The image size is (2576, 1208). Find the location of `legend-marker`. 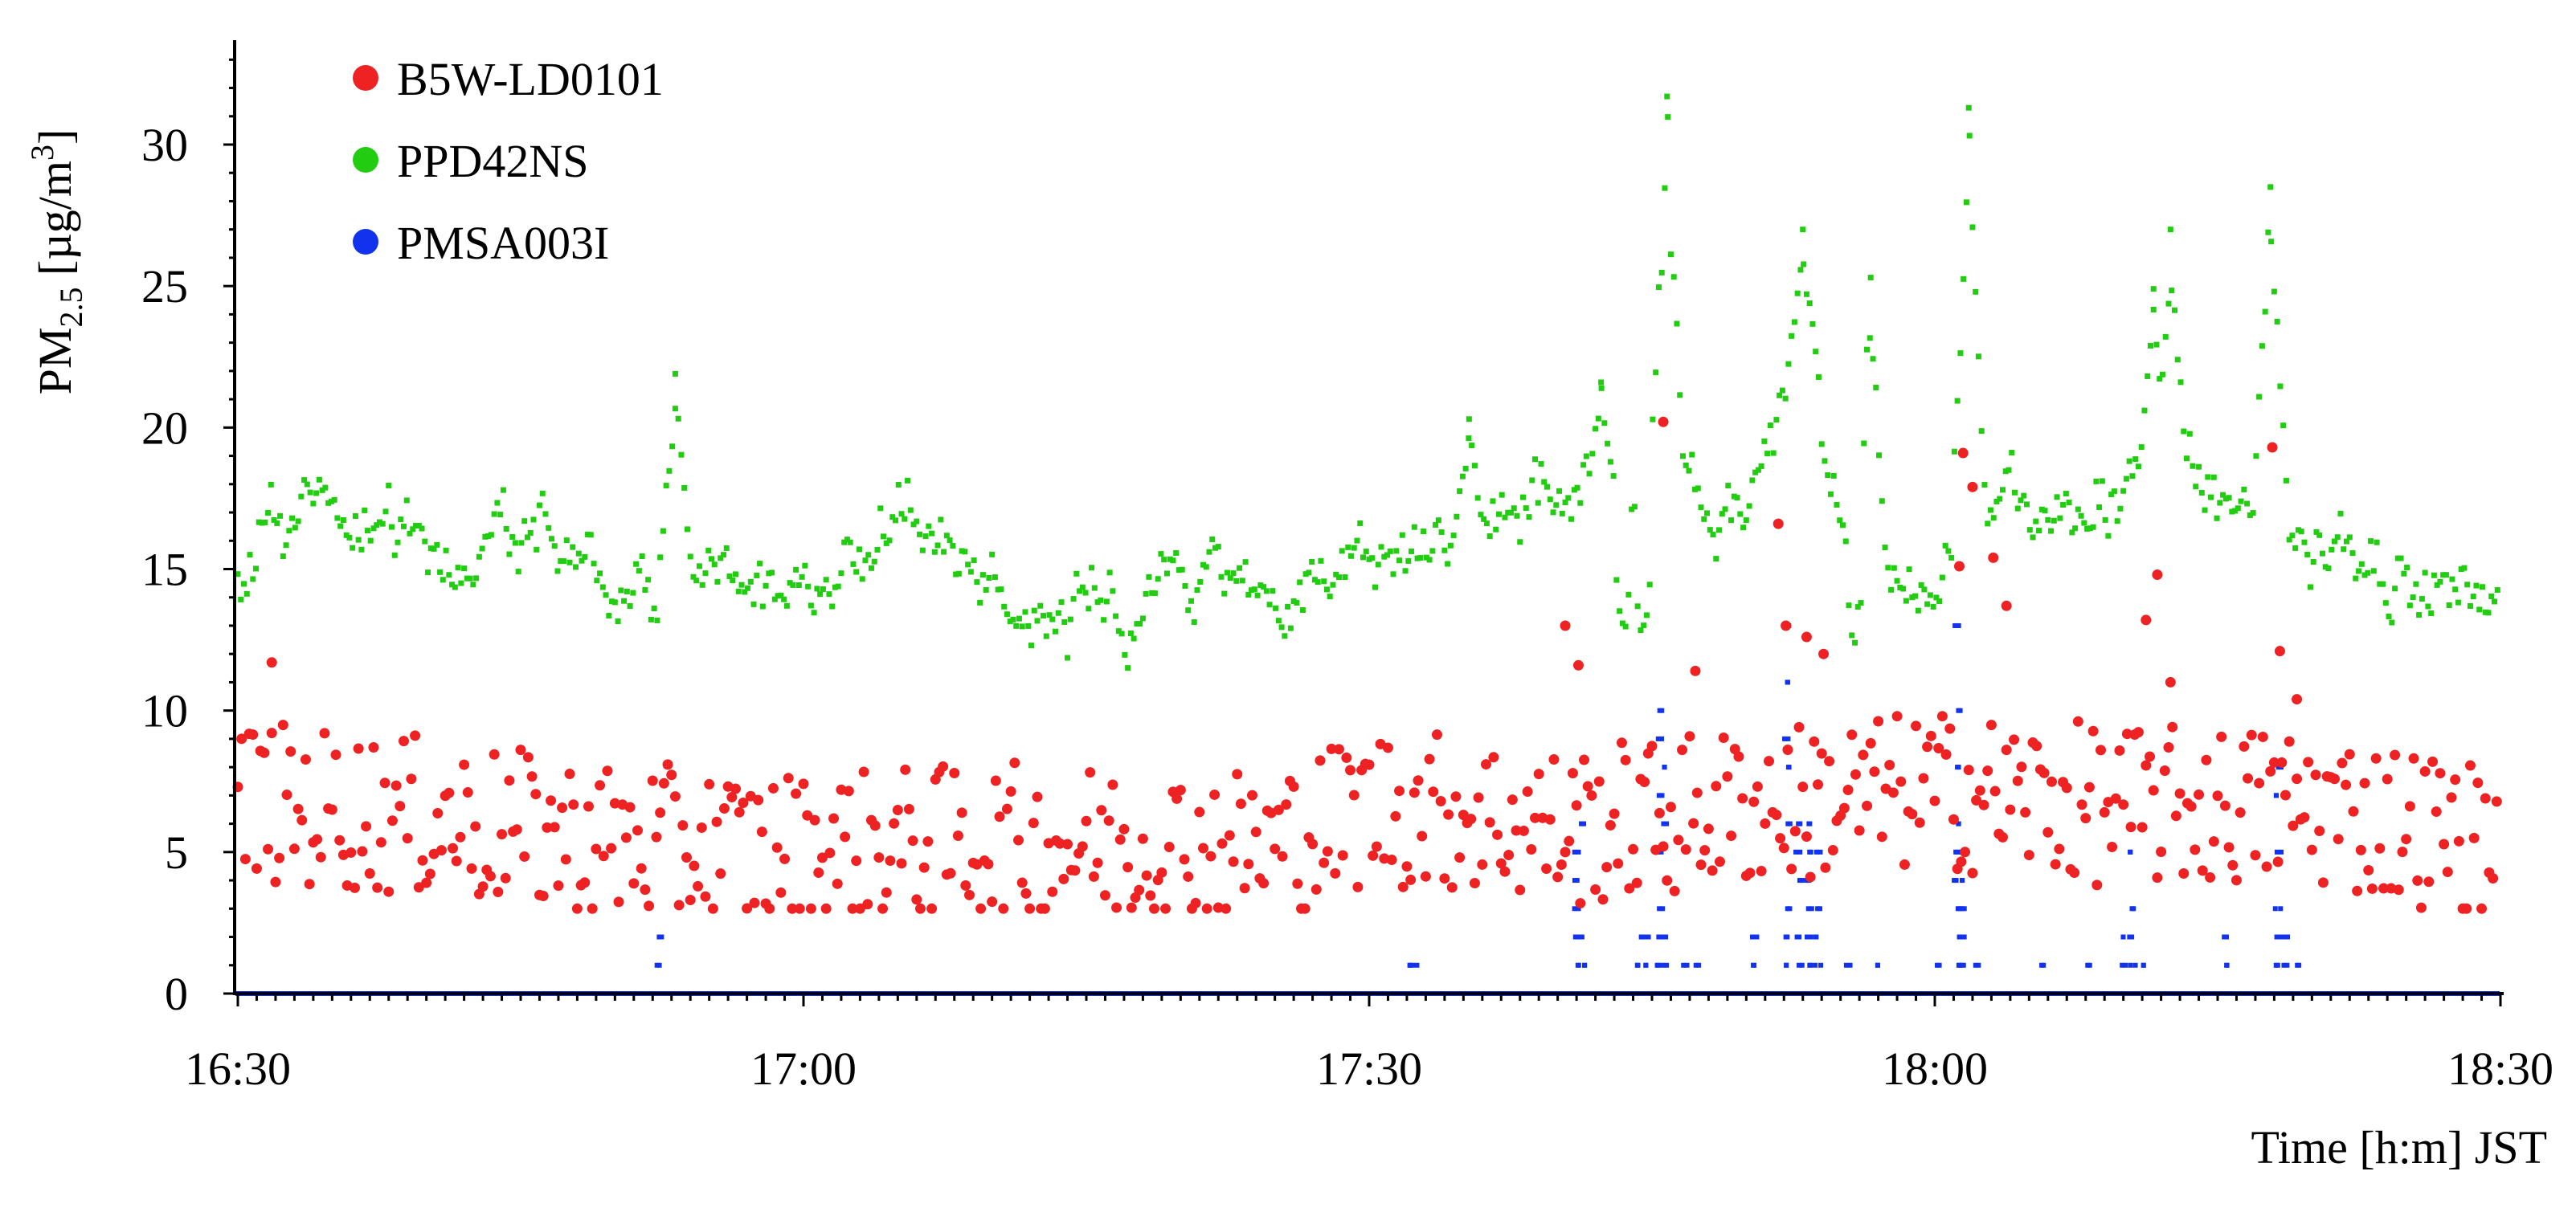

legend-marker is located at coordinates (365, 160).